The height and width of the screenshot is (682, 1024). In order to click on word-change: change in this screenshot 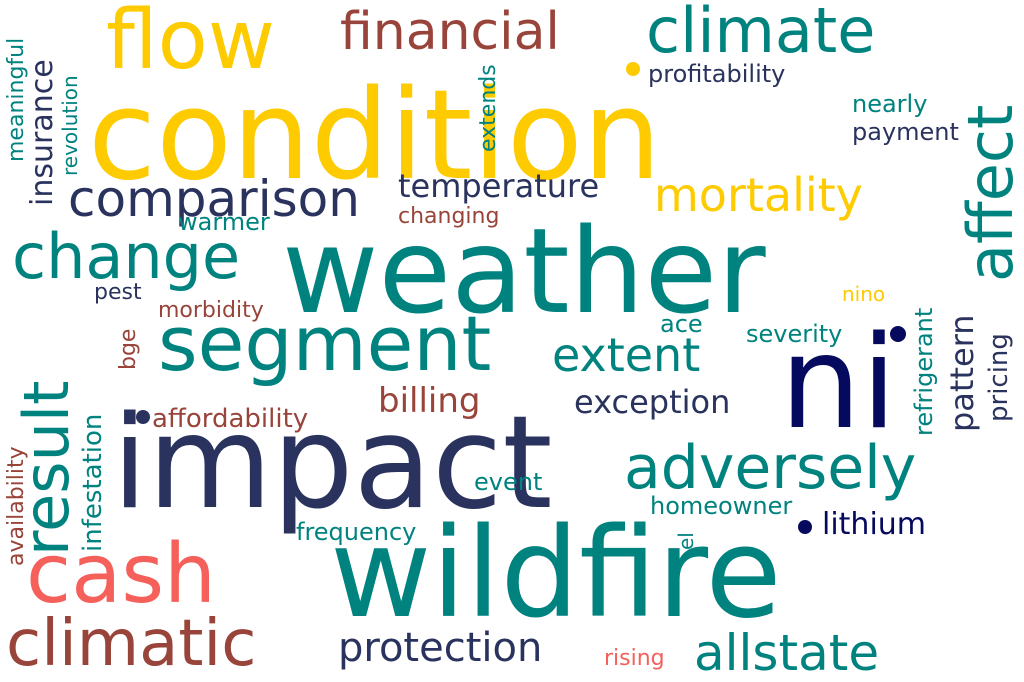, I will do `click(126, 256)`.